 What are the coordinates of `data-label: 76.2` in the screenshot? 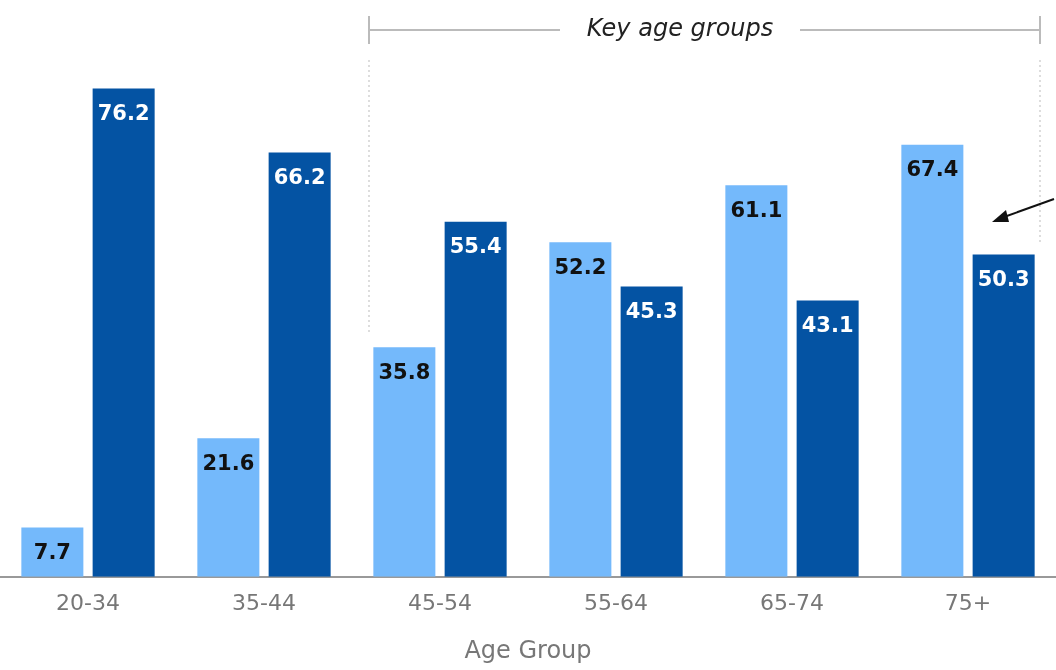 It's located at (123, 112).